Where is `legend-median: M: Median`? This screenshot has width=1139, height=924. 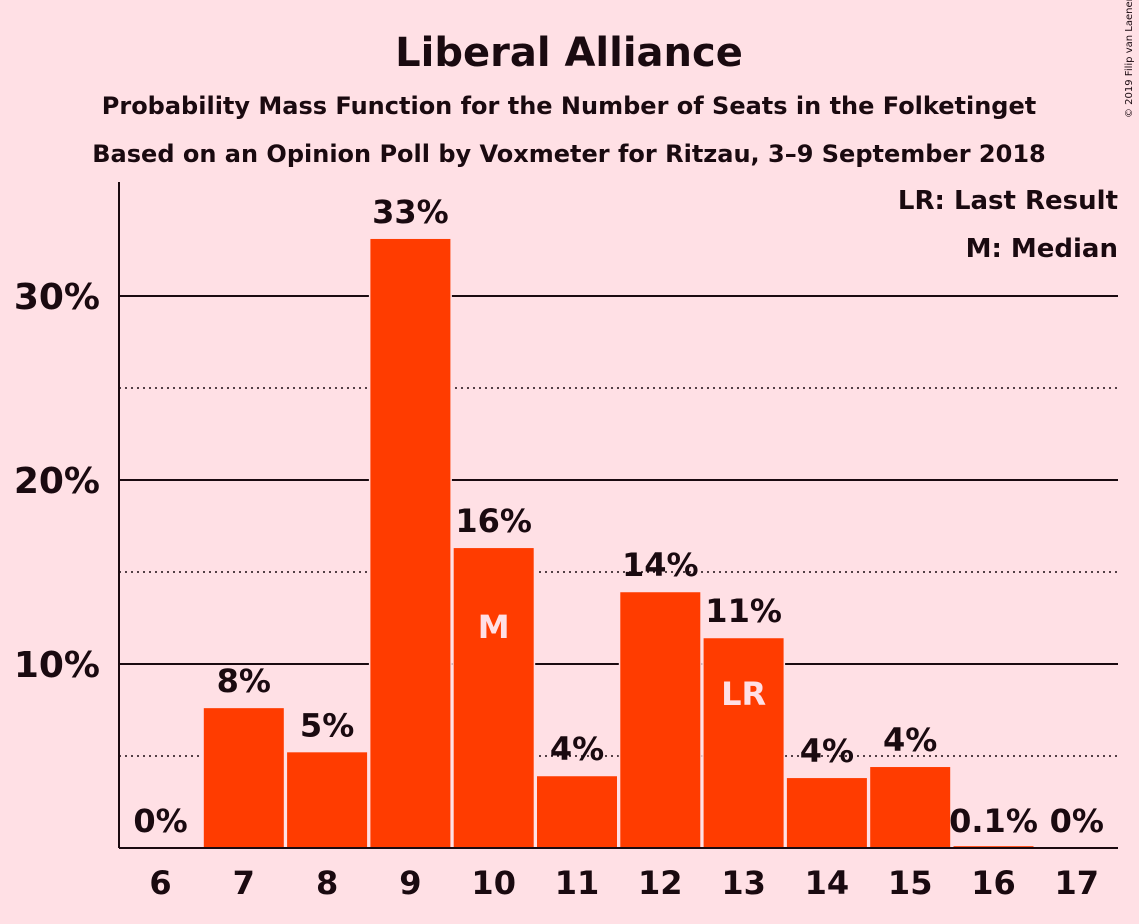 legend-median: M: Median is located at coordinates (1042, 249).